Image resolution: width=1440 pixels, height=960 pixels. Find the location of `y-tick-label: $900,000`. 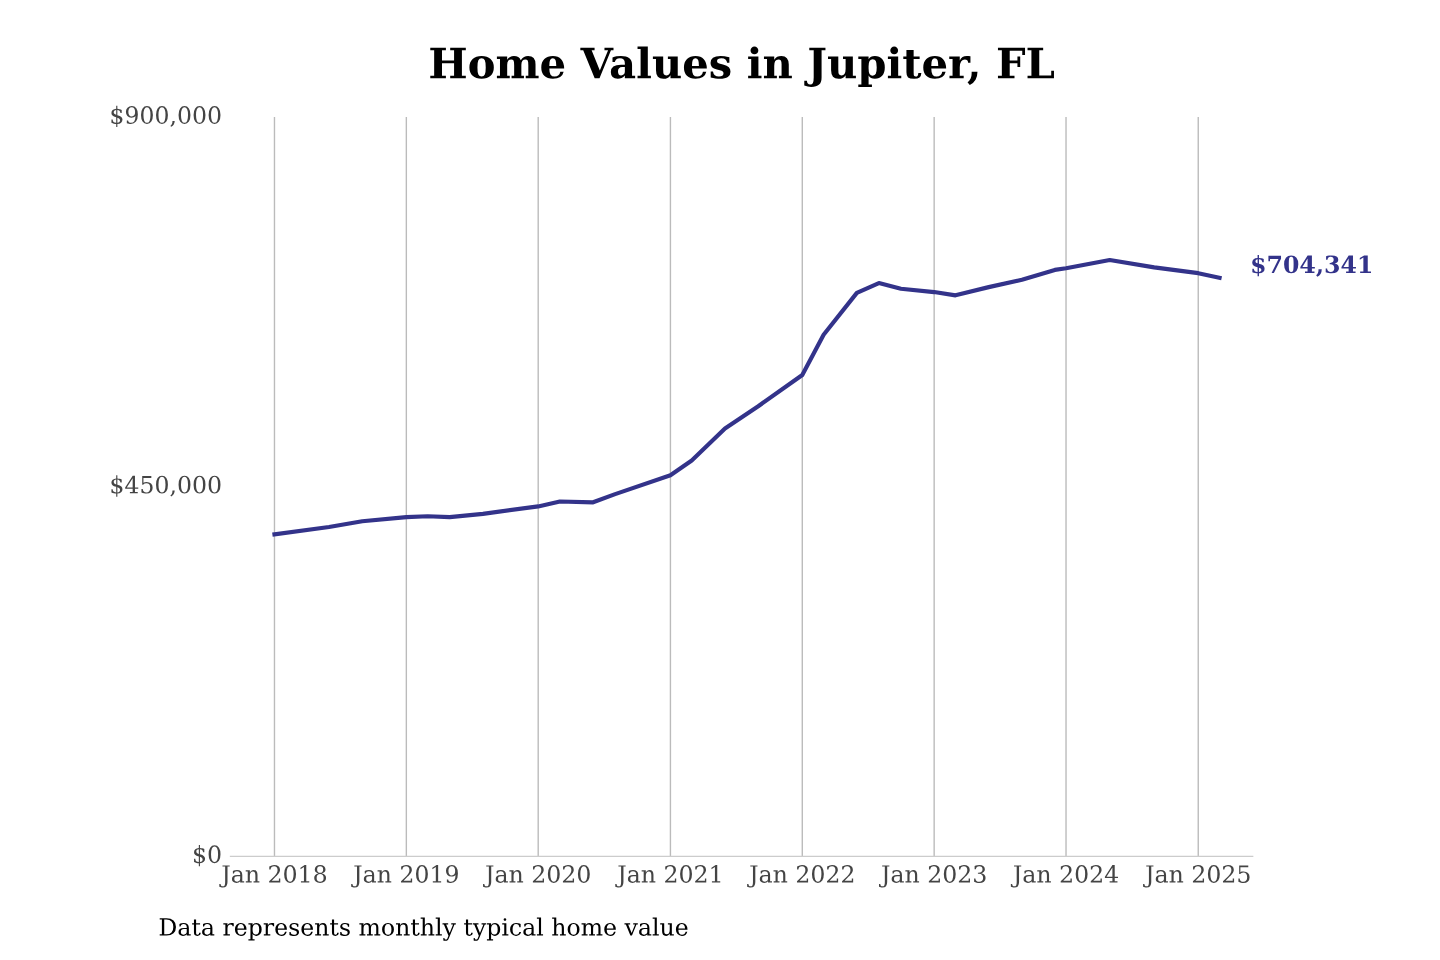

y-tick-label: $900,000 is located at coordinates (166, 116).